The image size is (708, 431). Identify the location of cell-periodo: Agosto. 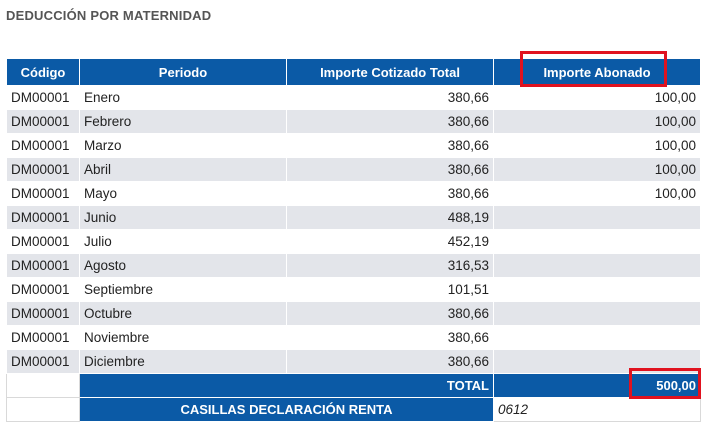
(183, 265).